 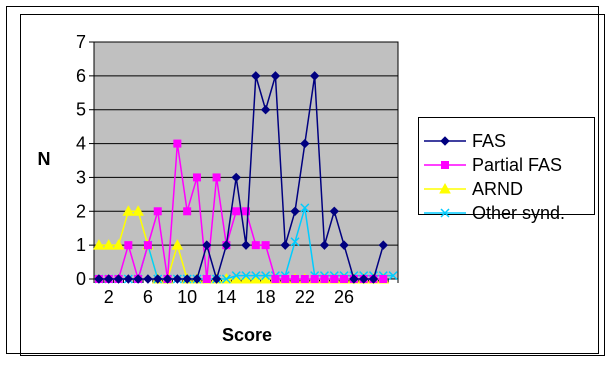 What do you see at coordinates (81, 110) in the screenshot?
I see `y-tick-label: 5` at bounding box center [81, 110].